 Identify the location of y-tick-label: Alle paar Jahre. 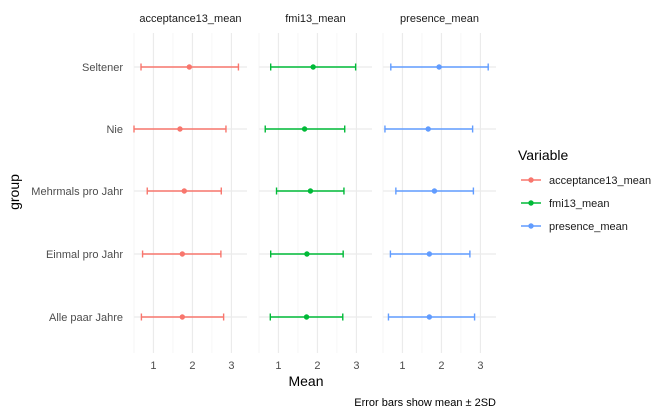
(86, 318).